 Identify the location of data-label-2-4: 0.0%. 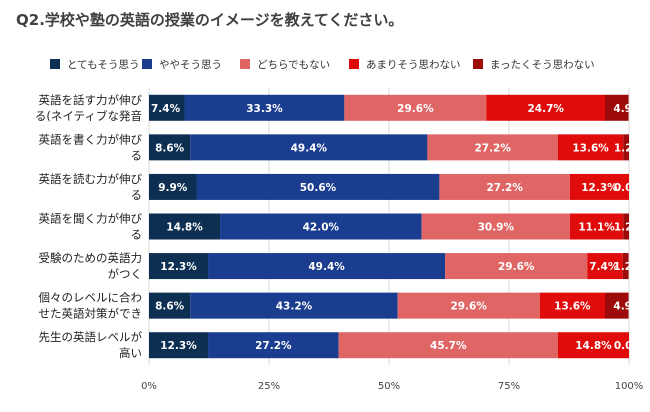
(629, 188).